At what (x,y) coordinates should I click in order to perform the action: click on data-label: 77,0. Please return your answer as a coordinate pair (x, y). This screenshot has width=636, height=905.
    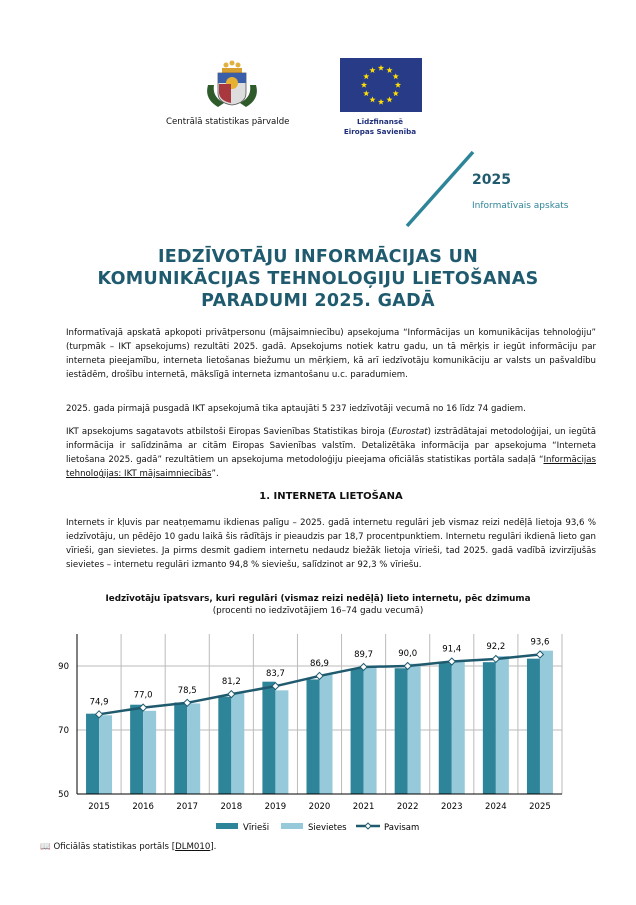
    Looking at the image, I should click on (143, 696).